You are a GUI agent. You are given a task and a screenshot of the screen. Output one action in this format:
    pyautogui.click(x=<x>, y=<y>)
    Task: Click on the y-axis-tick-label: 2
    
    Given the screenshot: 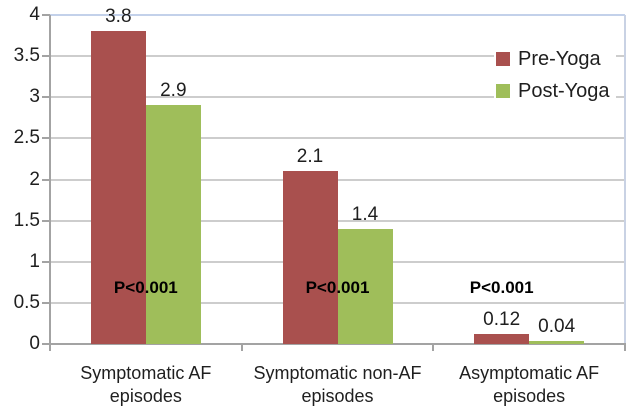 What is the action you would take?
    pyautogui.click(x=34, y=179)
    